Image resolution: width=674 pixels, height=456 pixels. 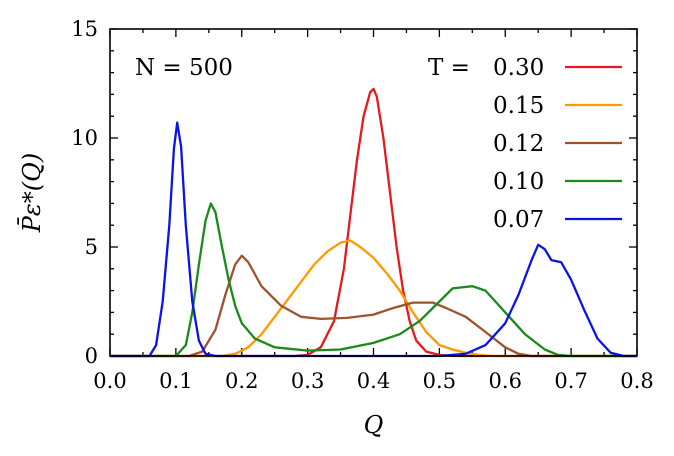 What do you see at coordinates (184, 68) in the screenshot?
I see `sample-size-annotation: N = 500` at bounding box center [184, 68].